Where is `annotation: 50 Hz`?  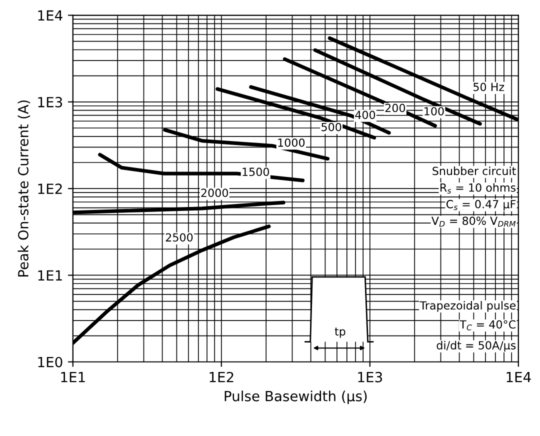
annotation: 50 Hz is located at coordinates (489, 87).